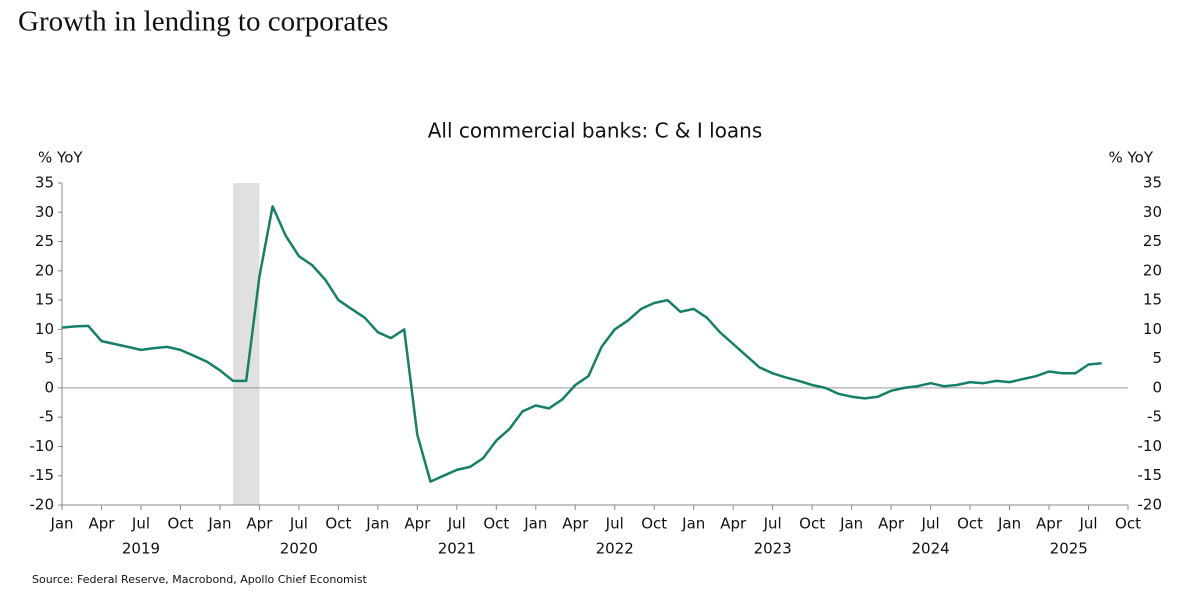 This screenshot has height=594, width=1181. What do you see at coordinates (1152, 183) in the screenshot?
I see `y2-tick-label: 35` at bounding box center [1152, 183].